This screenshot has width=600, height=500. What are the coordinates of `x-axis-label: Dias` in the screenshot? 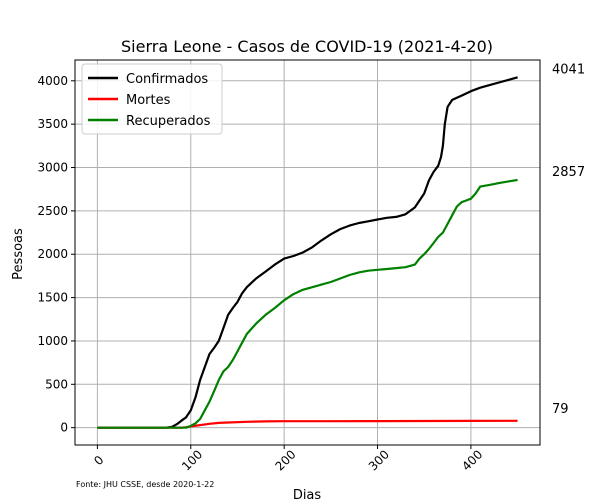 It's located at (307, 494).